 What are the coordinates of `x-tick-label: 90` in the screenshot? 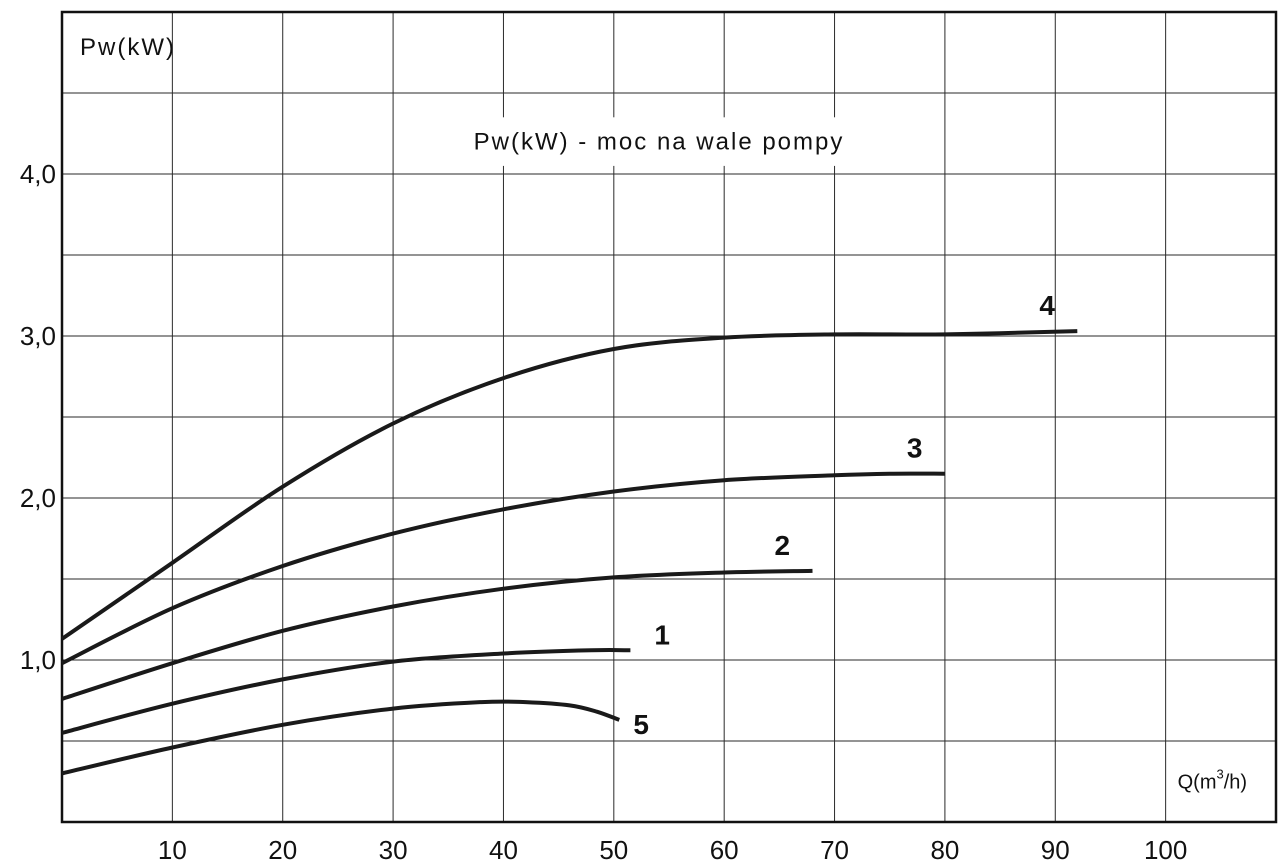 It's located at (1055, 850).